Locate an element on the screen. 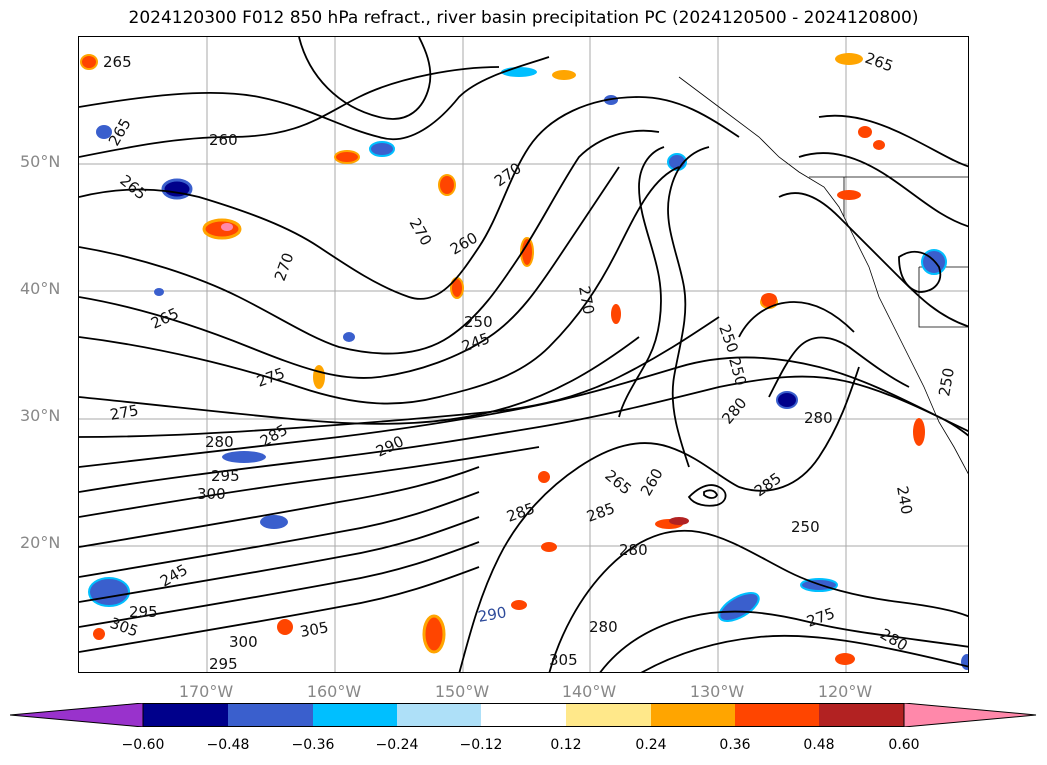 The width and height of the screenshot is (1047, 765). colorbar is located at coordinates (523, 715).